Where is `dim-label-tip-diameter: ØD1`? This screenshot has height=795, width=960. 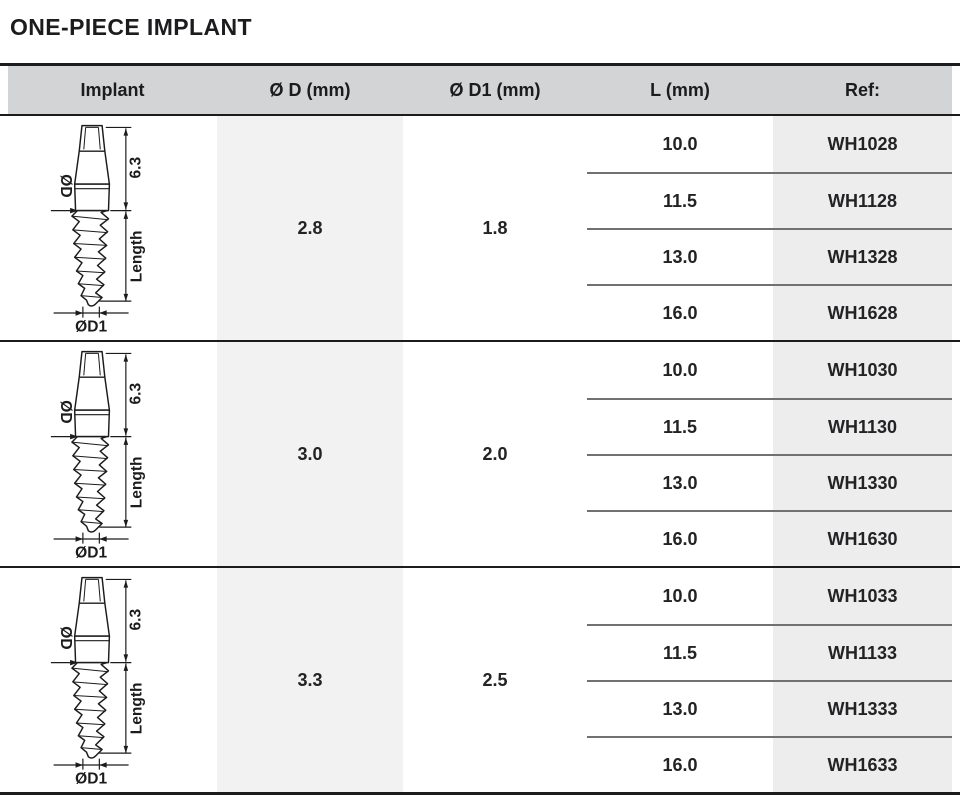
dim-label-tip-diameter: ØD1 is located at coordinates (91, 778).